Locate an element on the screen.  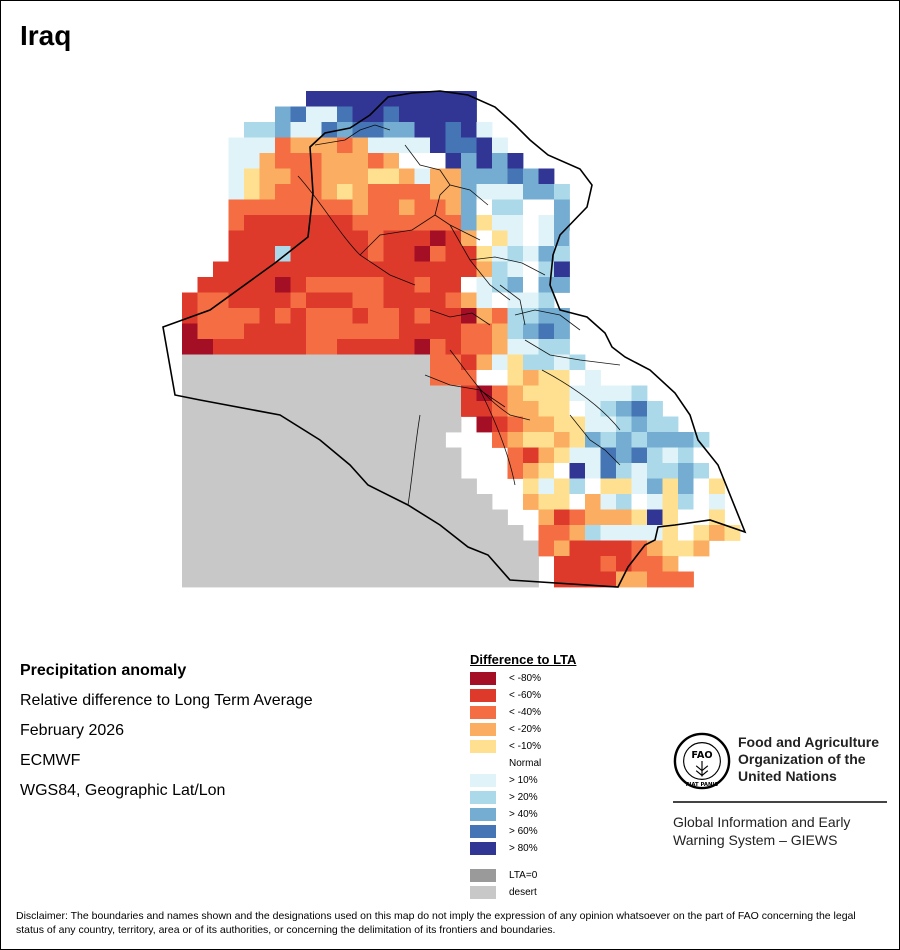
legend-label: < -80% is located at coordinates (525, 678).